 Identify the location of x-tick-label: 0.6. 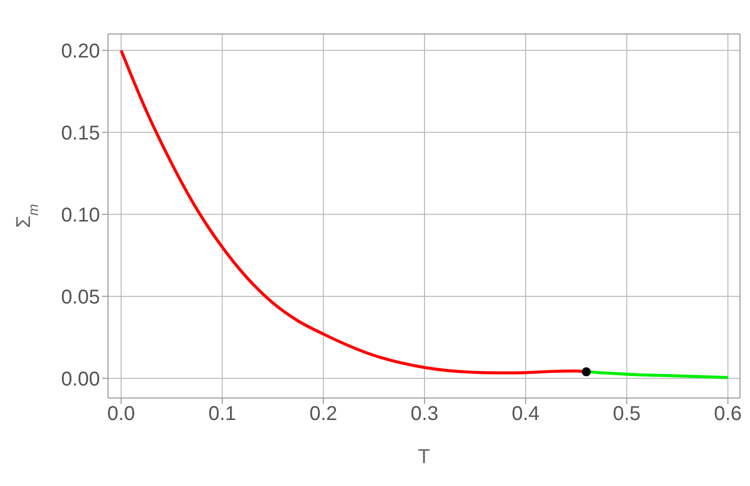
(728, 414).